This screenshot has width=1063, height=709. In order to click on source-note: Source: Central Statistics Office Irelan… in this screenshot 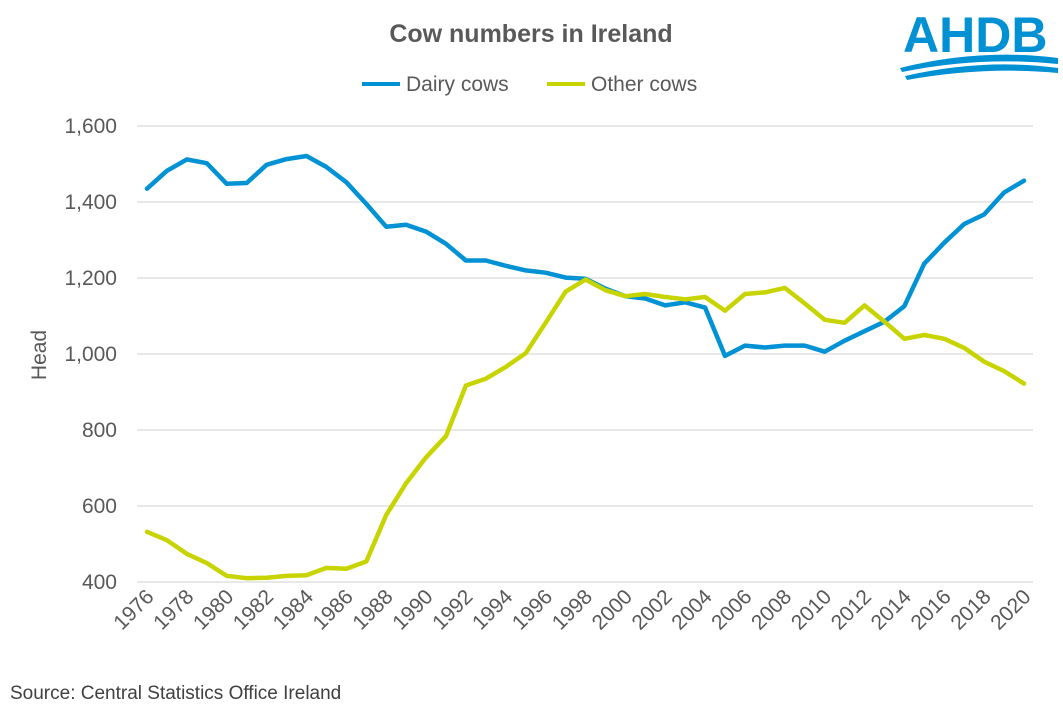, I will do `click(175, 693)`.